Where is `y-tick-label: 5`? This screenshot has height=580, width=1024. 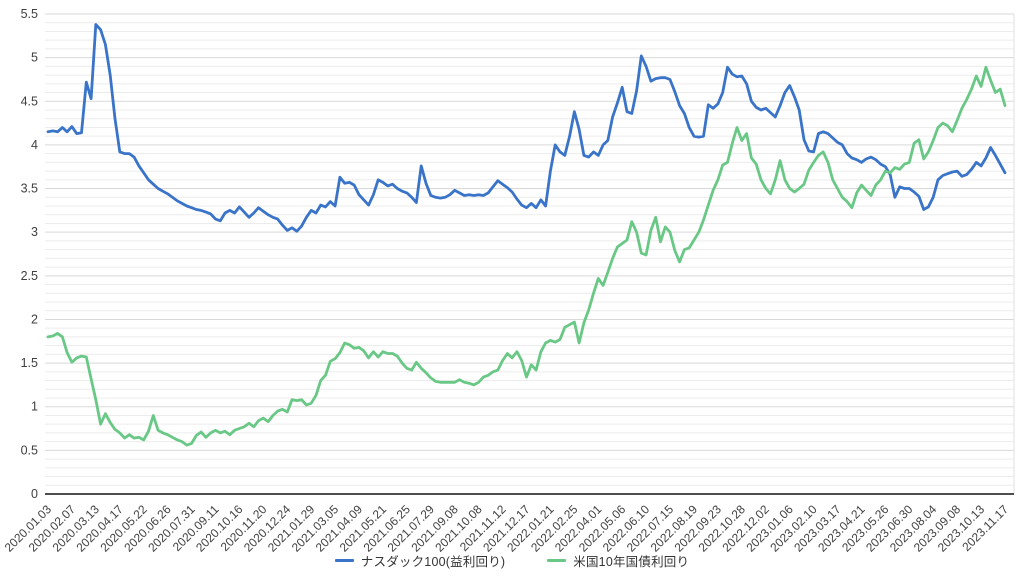
y-tick-label: 5 is located at coordinates (34, 58).